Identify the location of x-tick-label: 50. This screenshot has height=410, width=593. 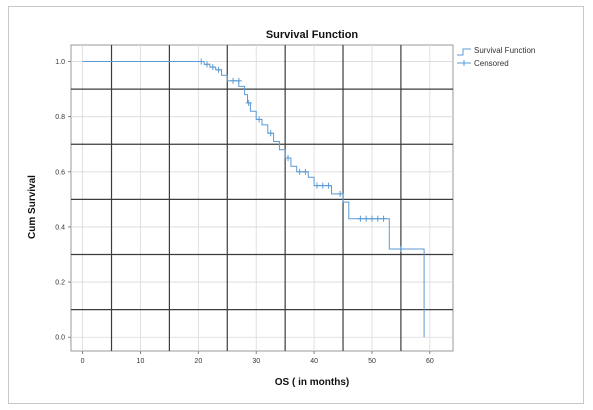
(372, 361).